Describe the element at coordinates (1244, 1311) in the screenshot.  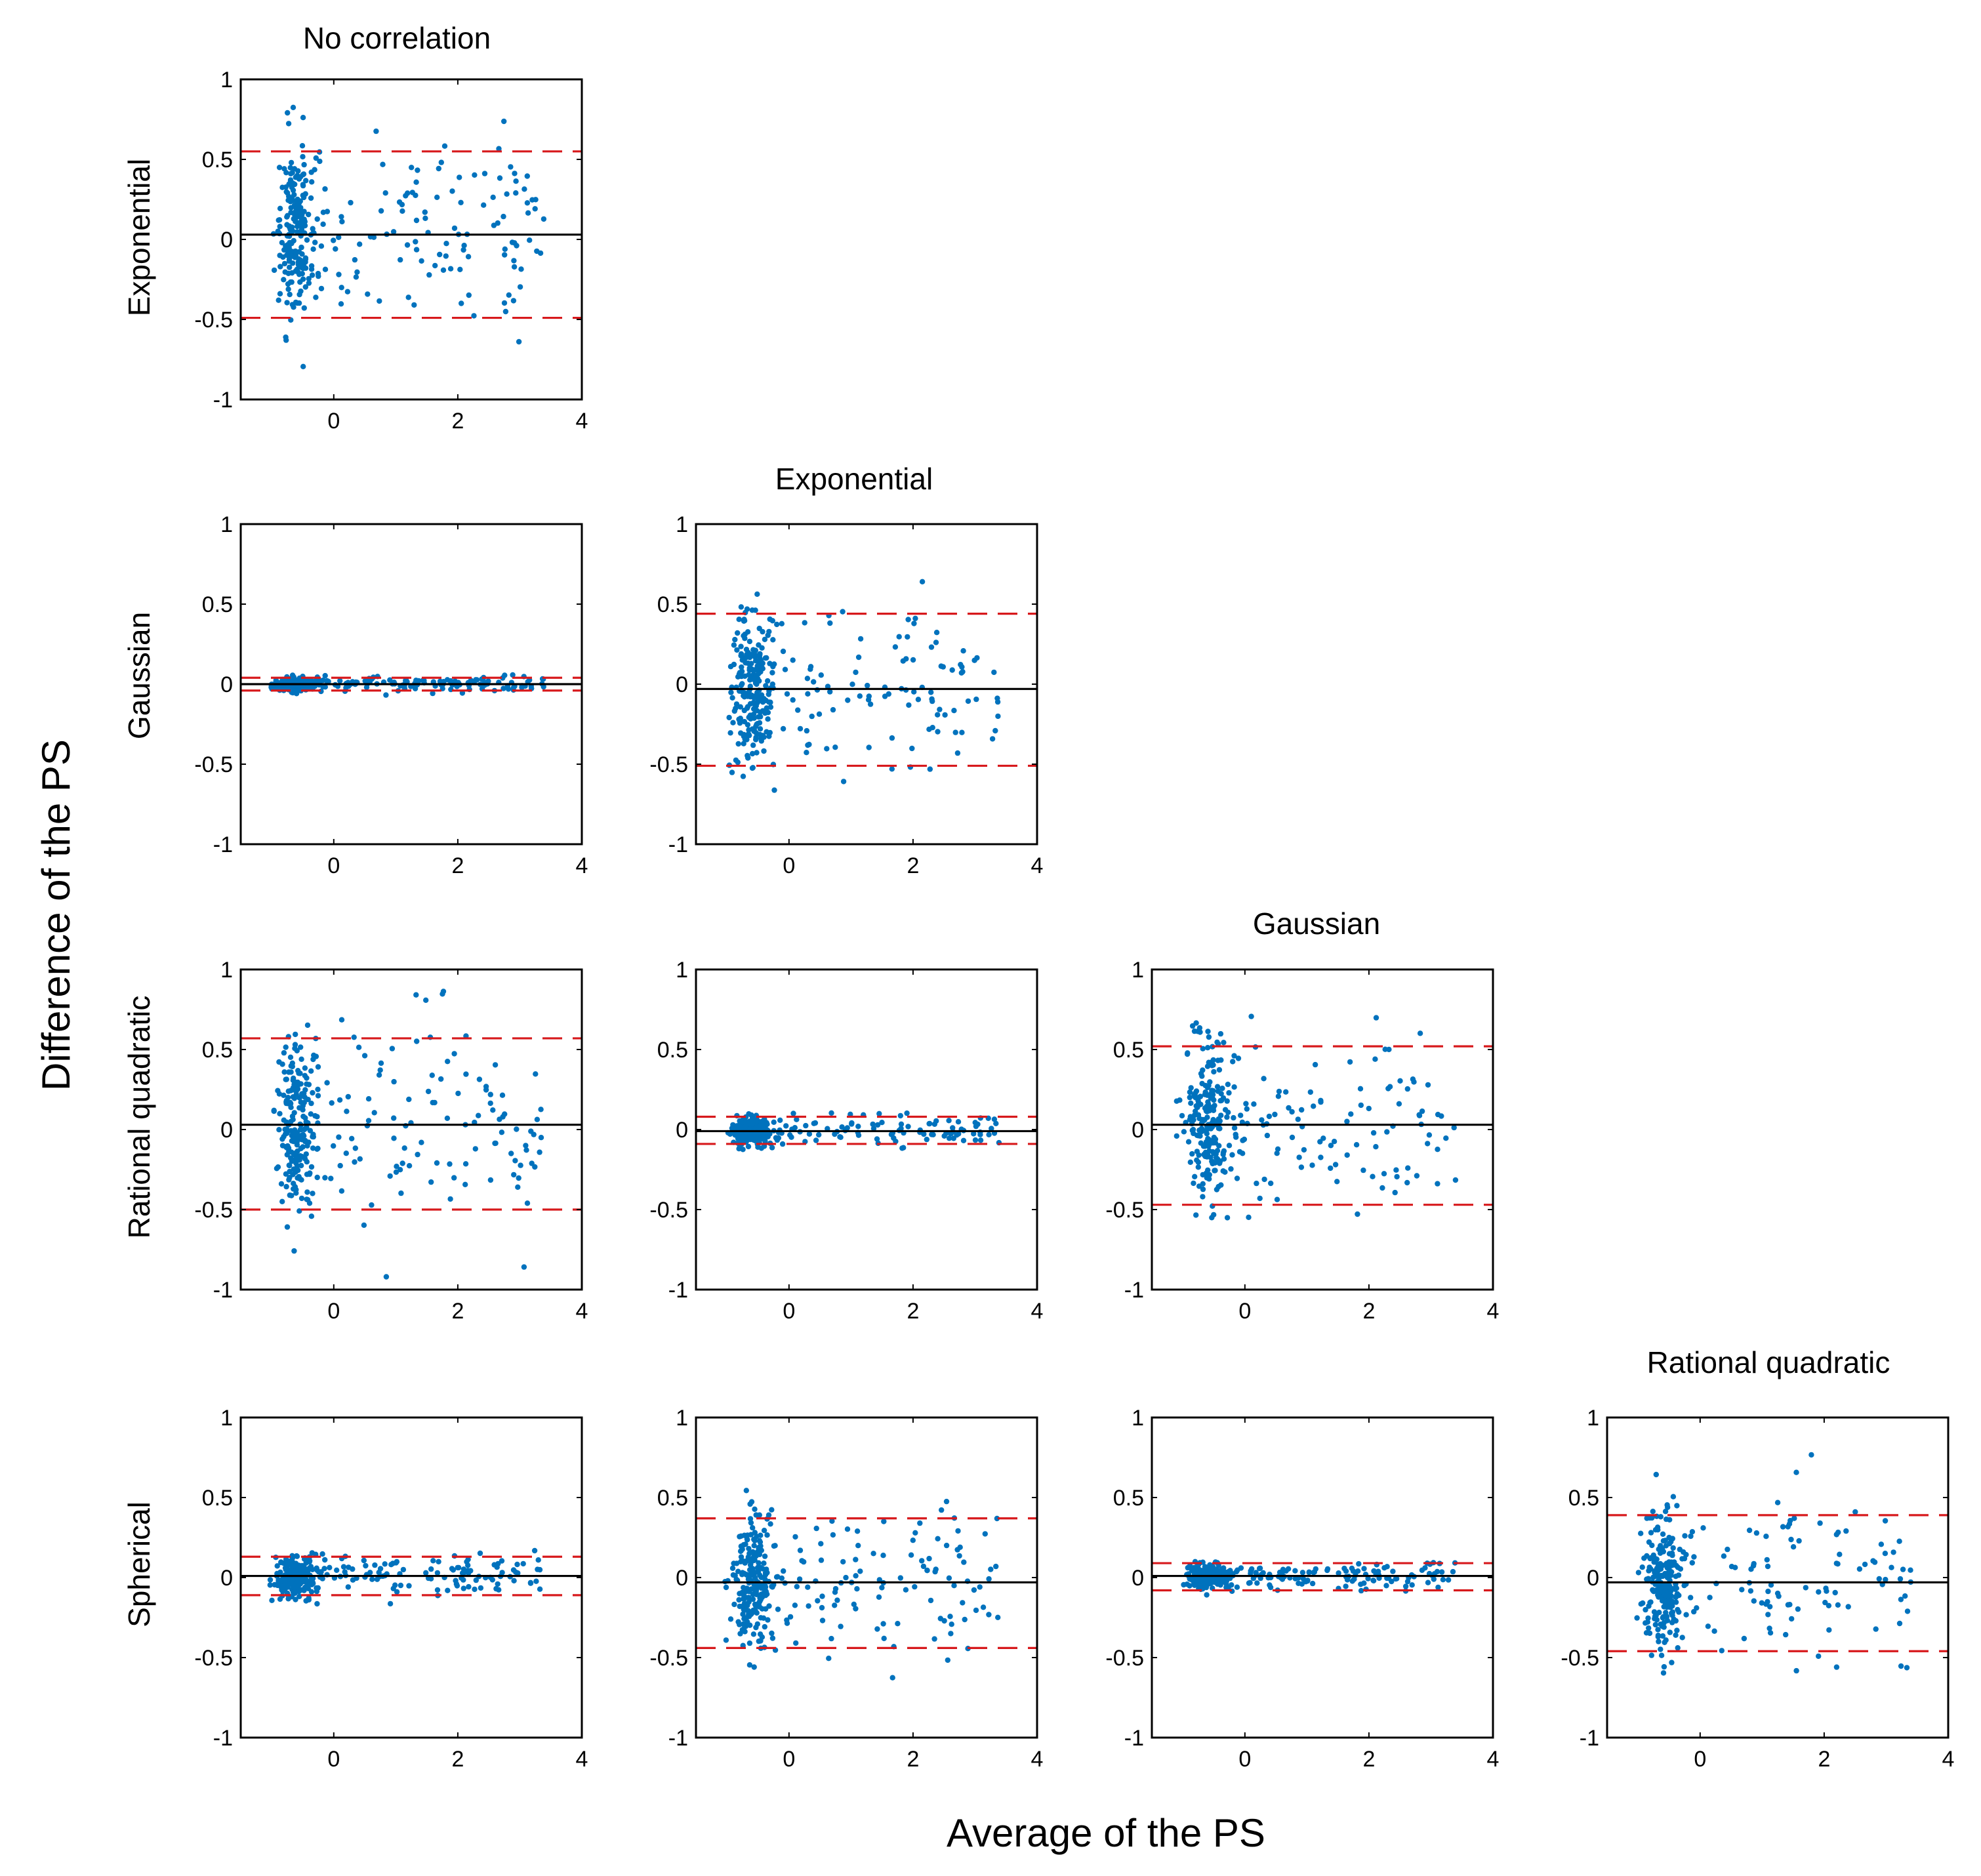
I see `x-tick-label: 0` at that location.